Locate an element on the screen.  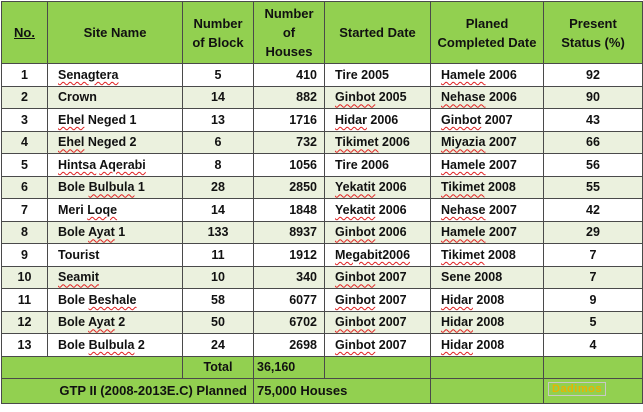
row-blocks: 133 is located at coordinates (218, 232).